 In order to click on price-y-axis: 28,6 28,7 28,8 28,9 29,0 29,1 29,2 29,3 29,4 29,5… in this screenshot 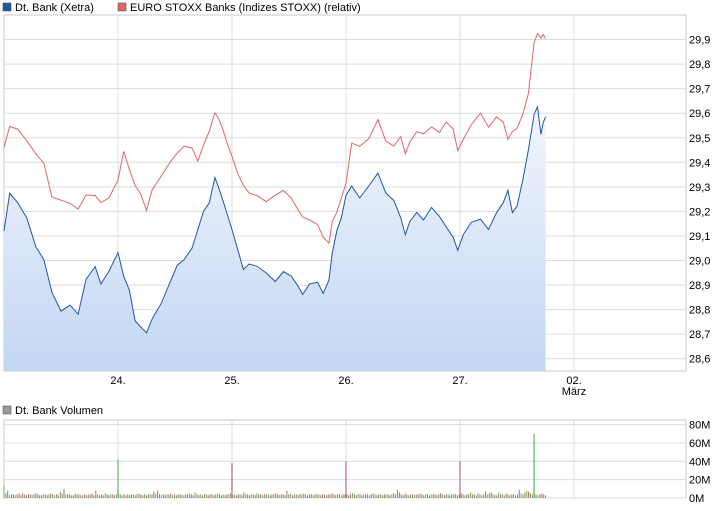, I will do `click(699, 200)`.